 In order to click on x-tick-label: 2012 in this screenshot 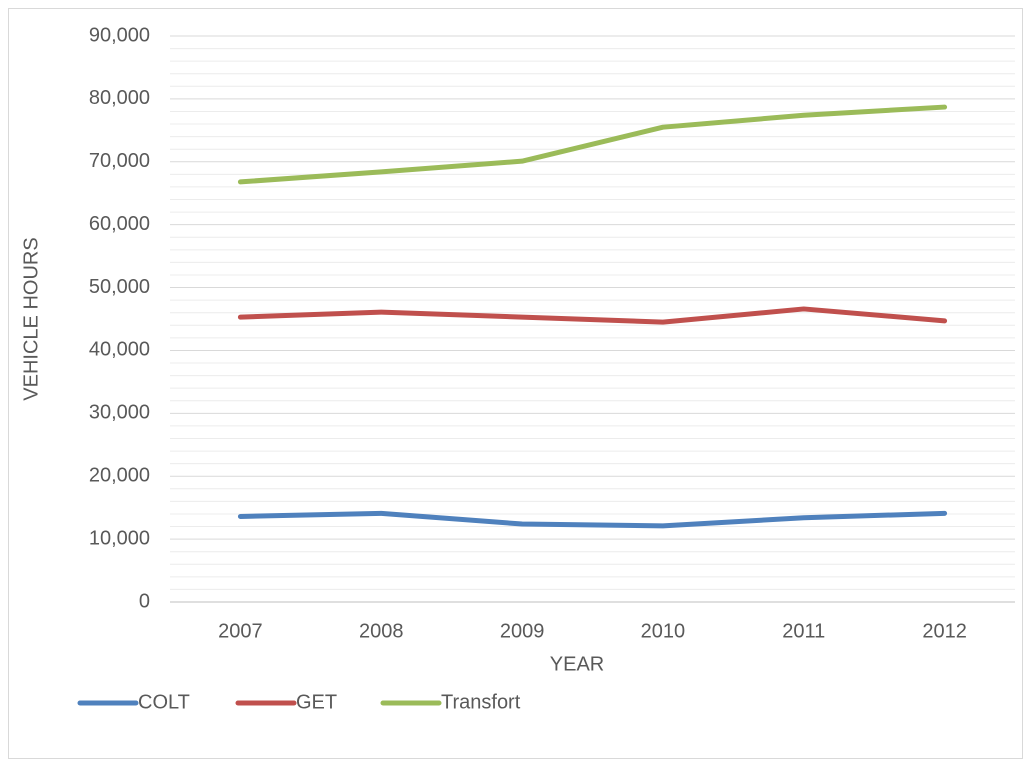, I will do `click(944, 631)`.